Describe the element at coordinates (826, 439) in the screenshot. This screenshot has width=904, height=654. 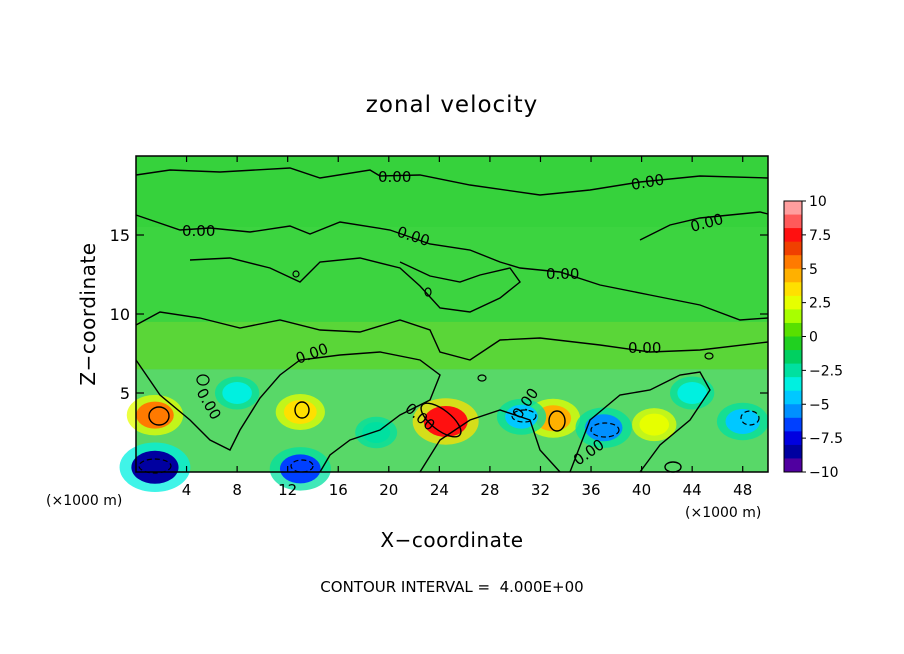
I see `colorbar-tick-label: −7.5` at that location.